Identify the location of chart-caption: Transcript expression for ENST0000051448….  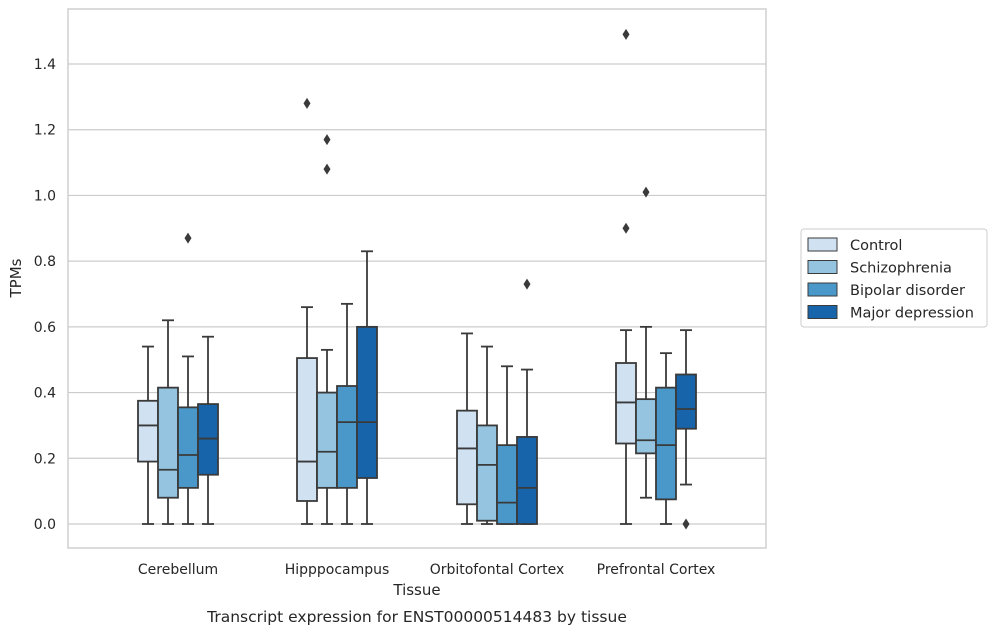
(416, 617).